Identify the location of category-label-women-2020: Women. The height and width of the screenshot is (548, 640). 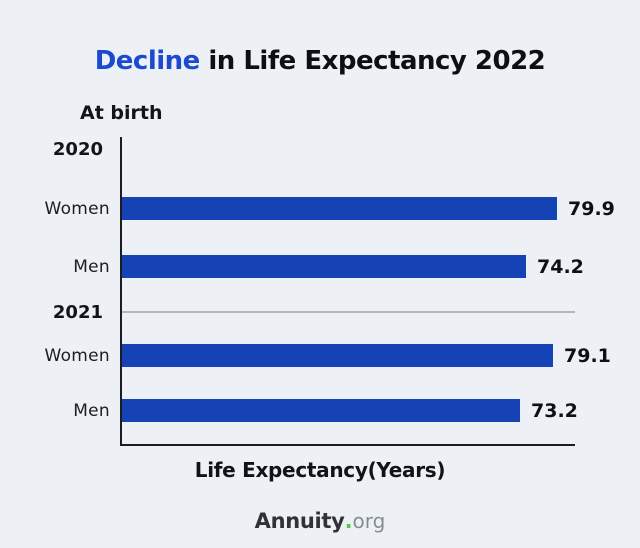
(77, 208).